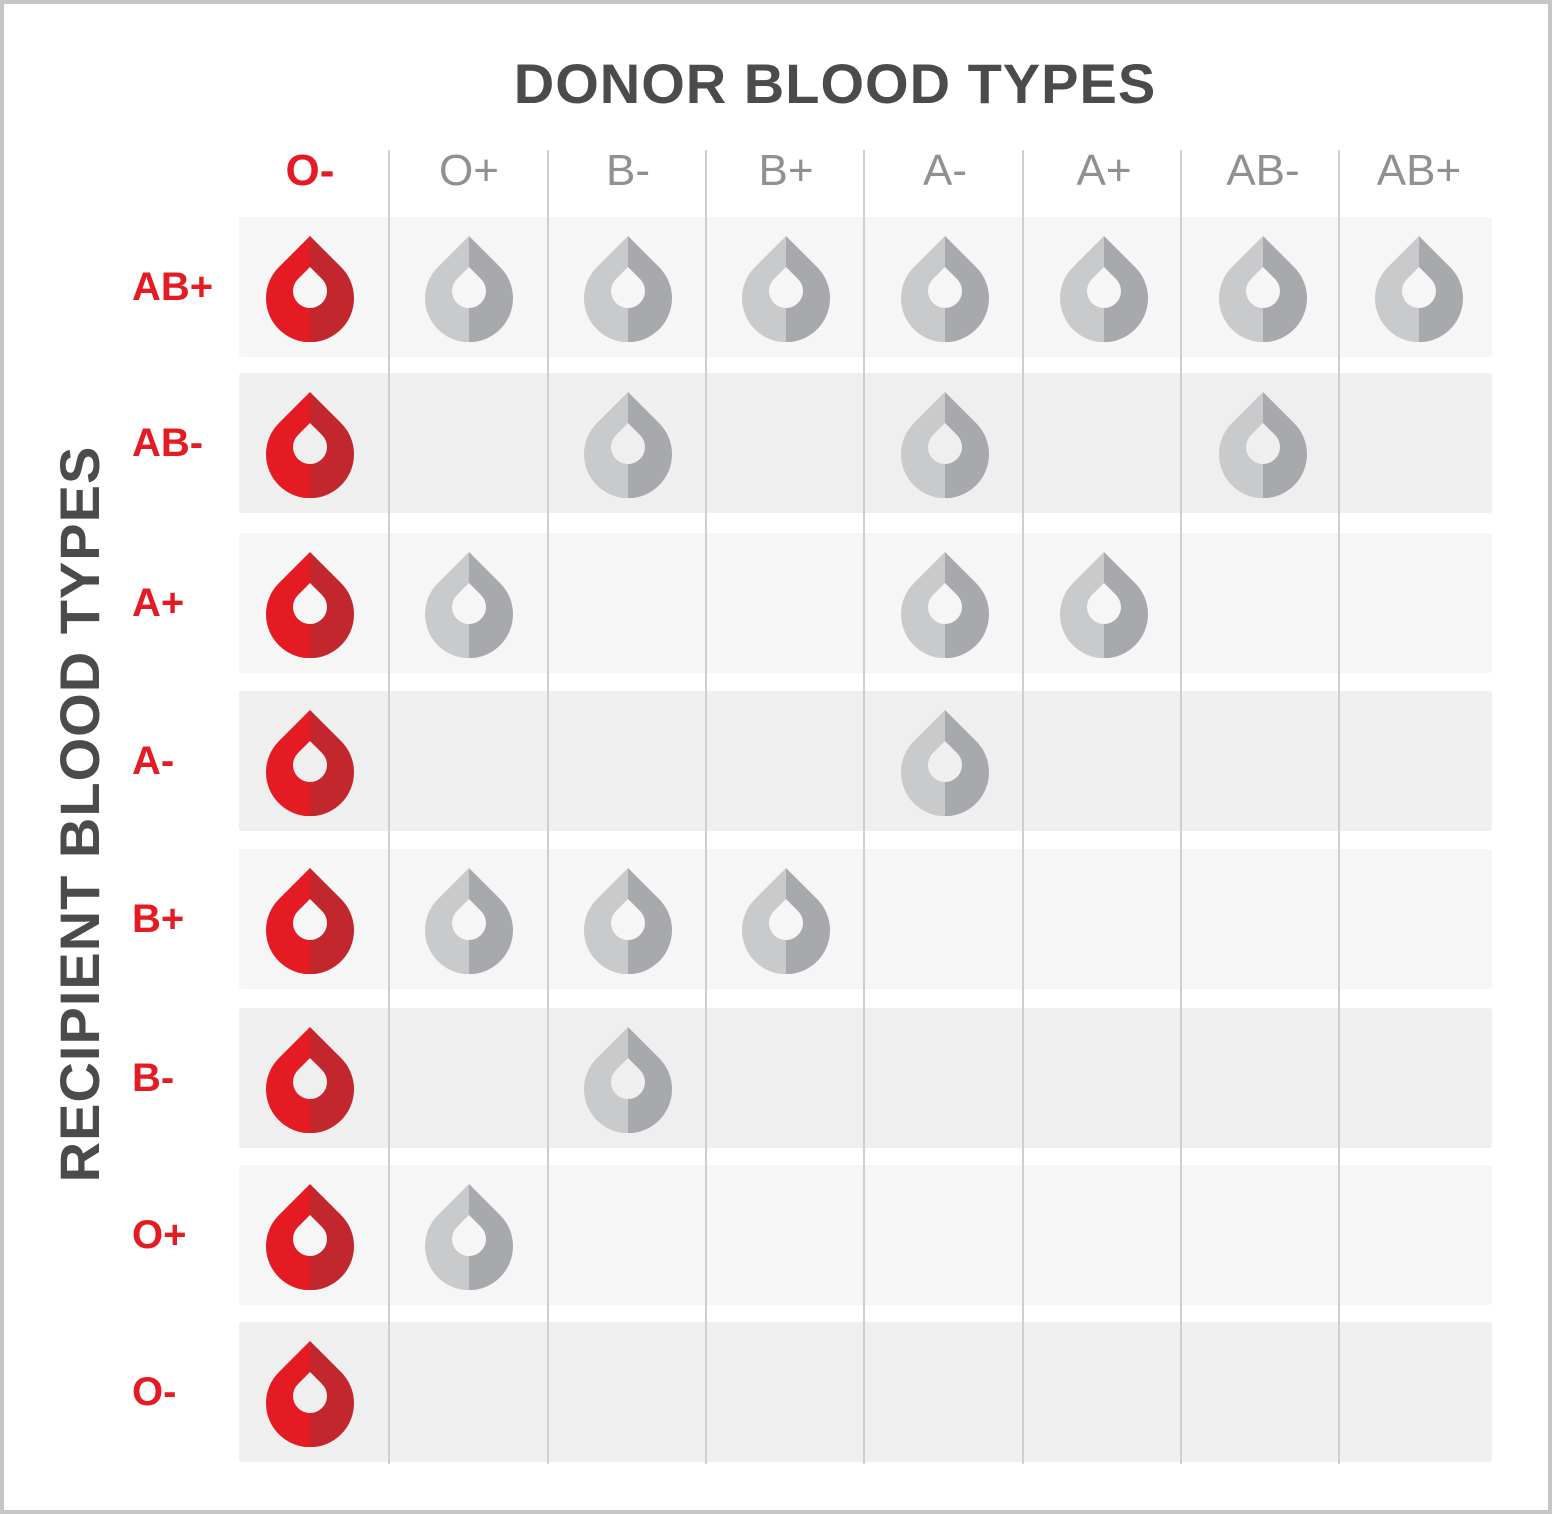  What do you see at coordinates (835, 83) in the screenshot?
I see `donor-axis-title: DONOR BLOOD TYPES` at bounding box center [835, 83].